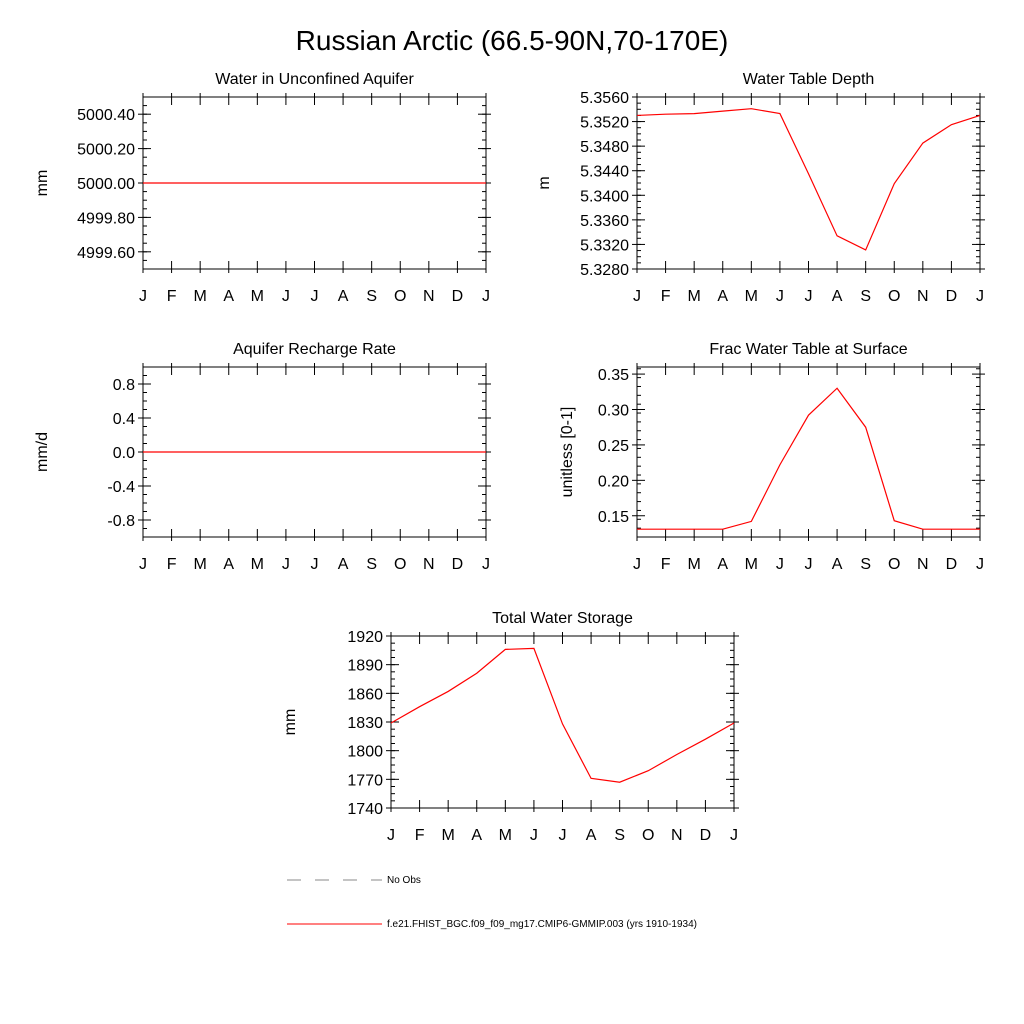 The image size is (1024, 1024). What do you see at coordinates (106, 115) in the screenshot?
I see `y-tick-label-aquifer-water: 5000.40` at bounding box center [106, 115].